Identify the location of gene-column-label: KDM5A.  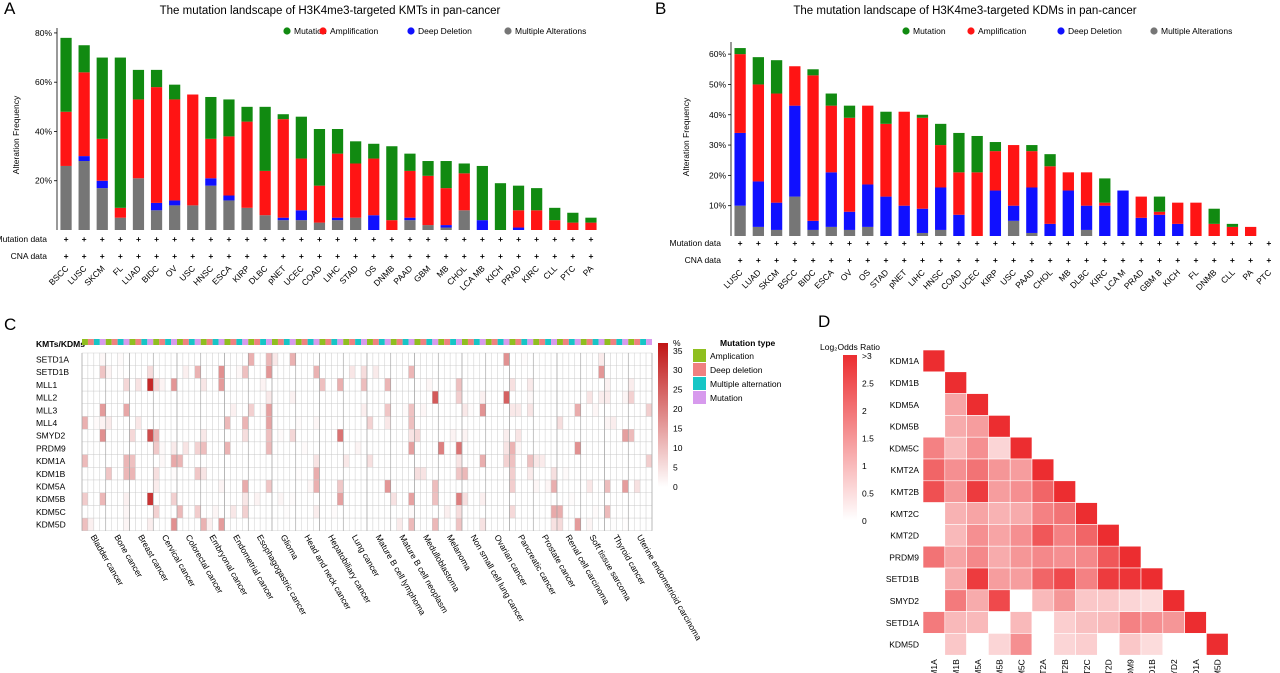
(978, 666).